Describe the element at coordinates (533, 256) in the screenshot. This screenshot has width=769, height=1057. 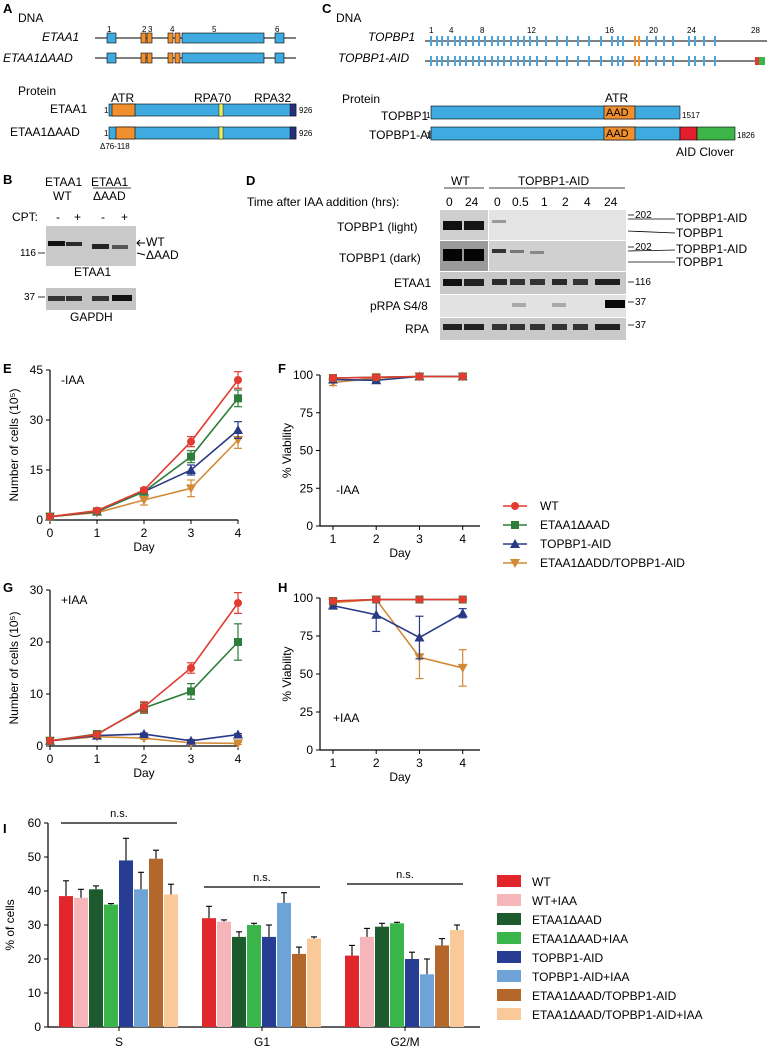
I see `blot-d-topbp1-dark` at that location.